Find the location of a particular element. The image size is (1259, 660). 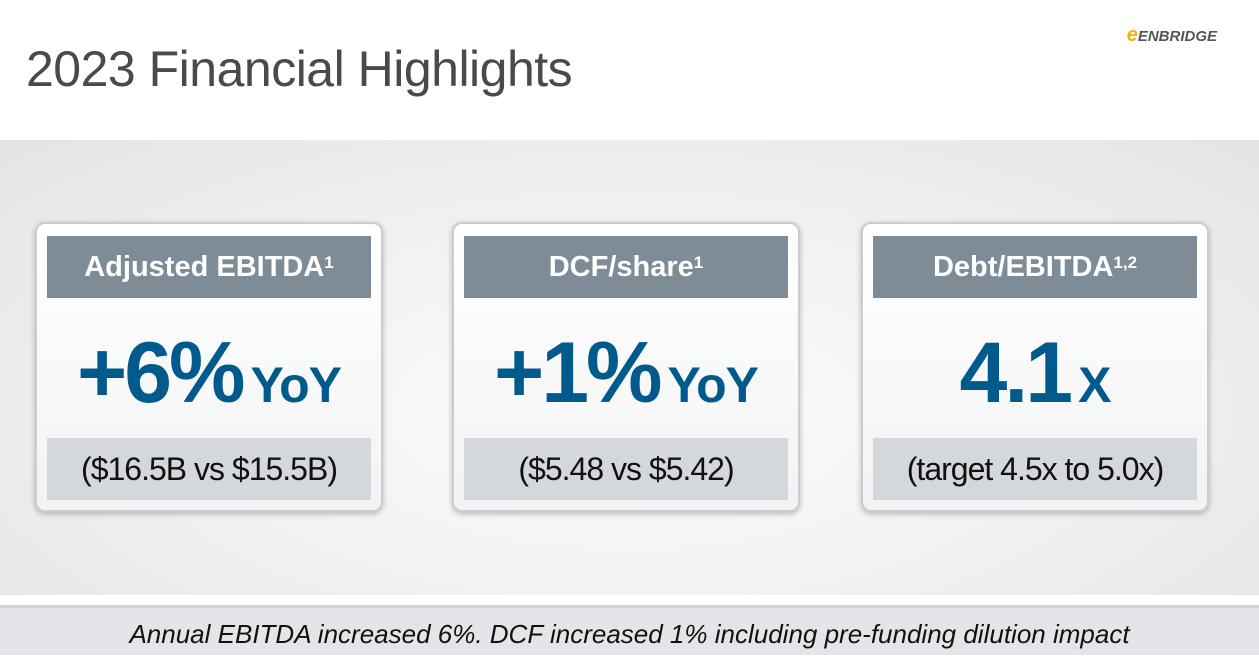

card-value: 4.1 X is located at coordinates (1035, 373).